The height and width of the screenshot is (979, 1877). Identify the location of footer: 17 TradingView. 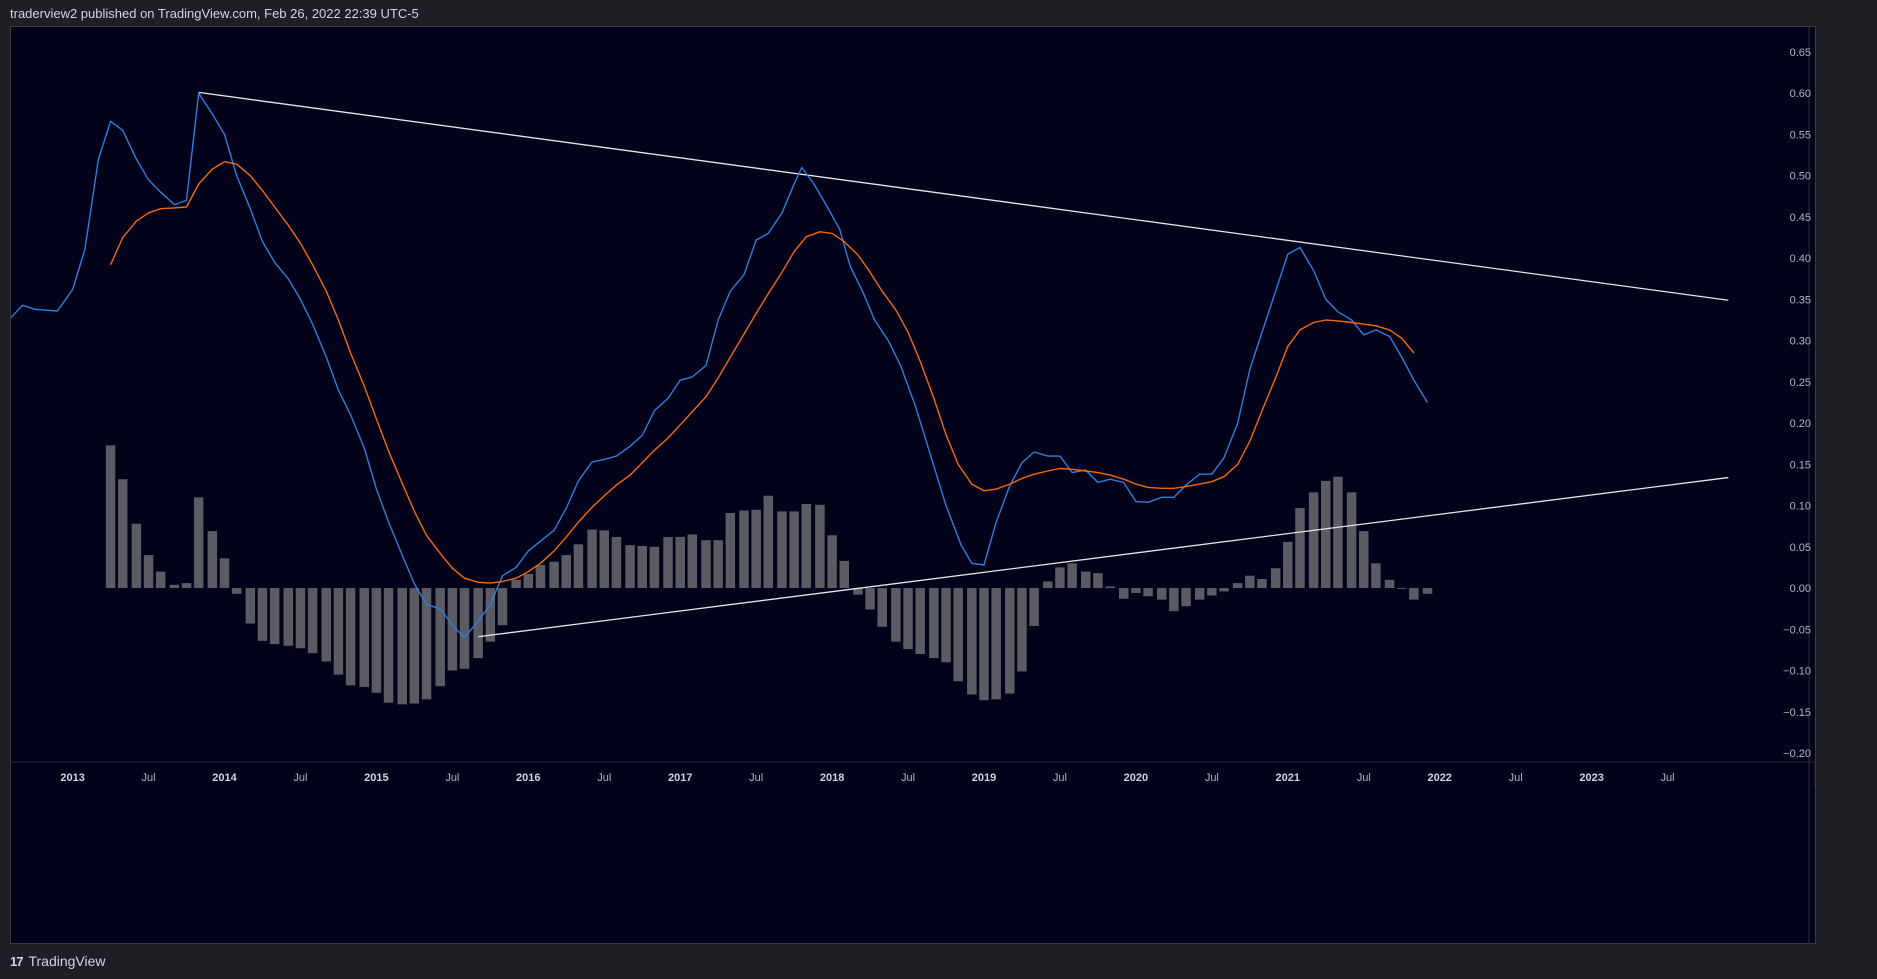
(58, 961).